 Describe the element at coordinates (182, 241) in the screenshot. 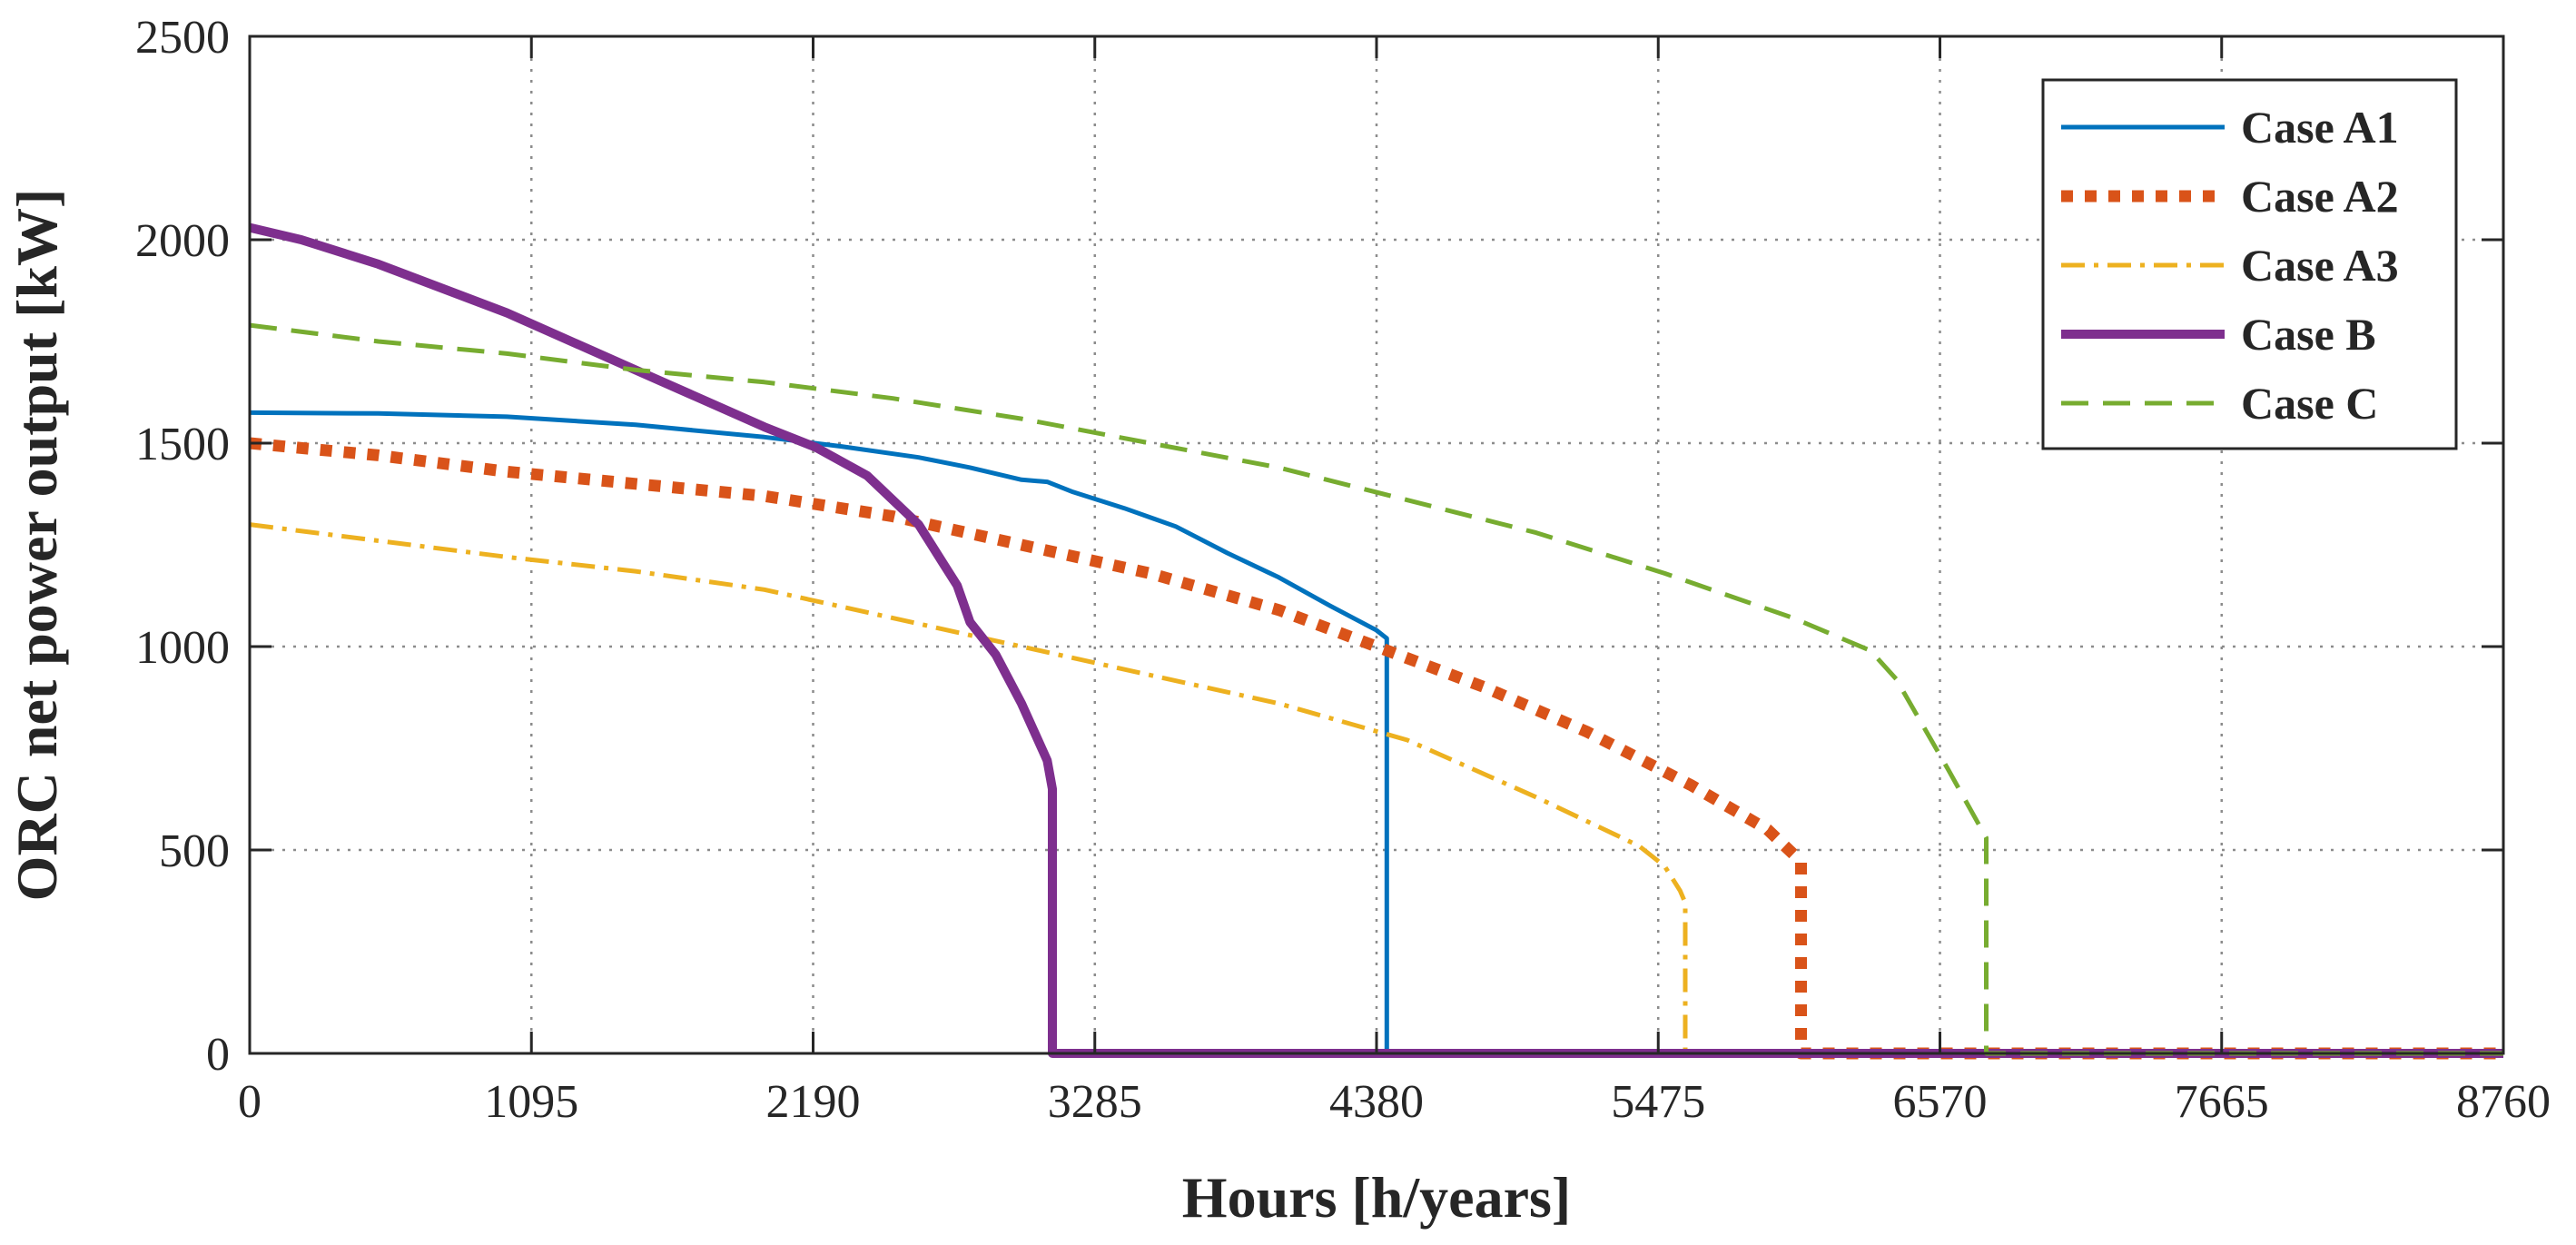

I see `y-tick-label: 2000` at that location.